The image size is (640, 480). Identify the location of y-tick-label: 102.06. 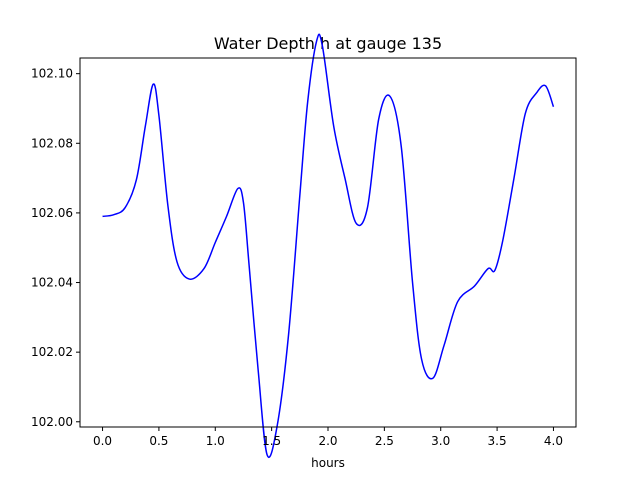
(52, 213).